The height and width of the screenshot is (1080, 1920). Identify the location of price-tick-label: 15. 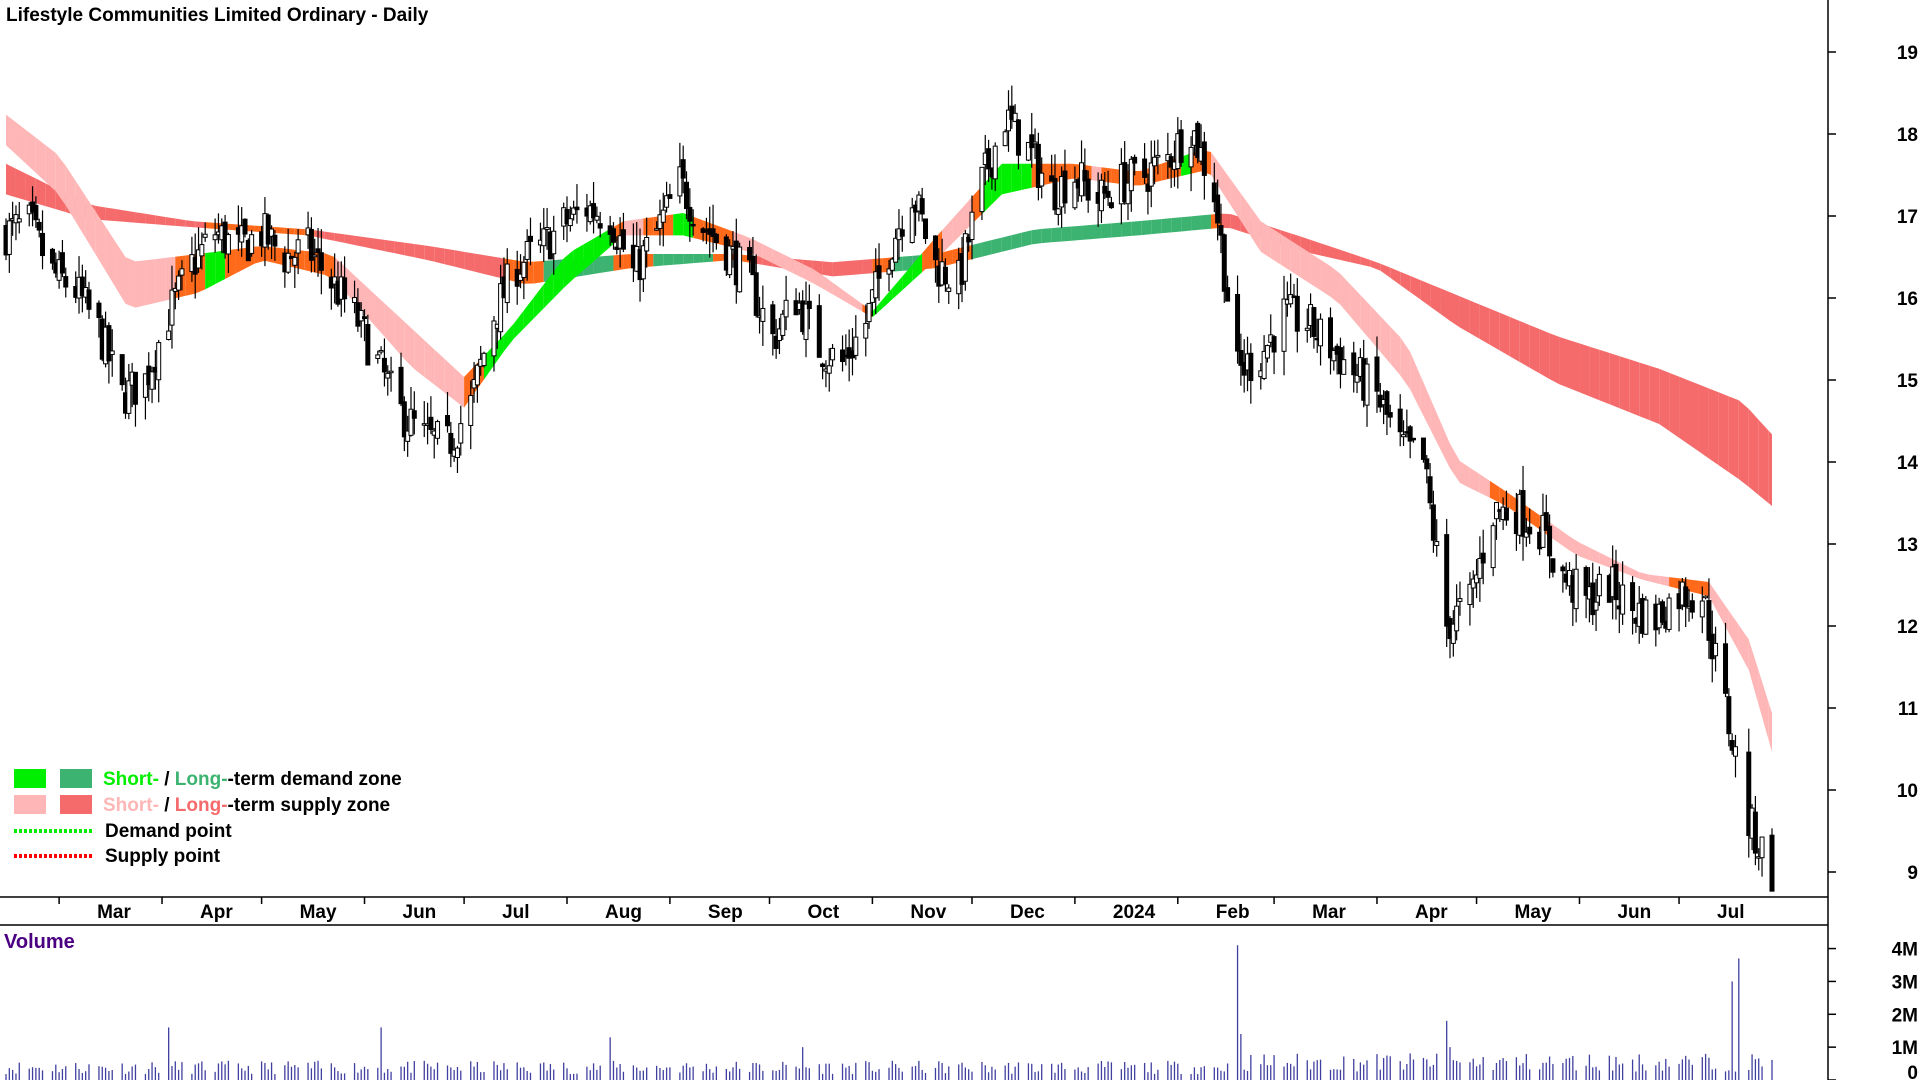
(1908, 381).